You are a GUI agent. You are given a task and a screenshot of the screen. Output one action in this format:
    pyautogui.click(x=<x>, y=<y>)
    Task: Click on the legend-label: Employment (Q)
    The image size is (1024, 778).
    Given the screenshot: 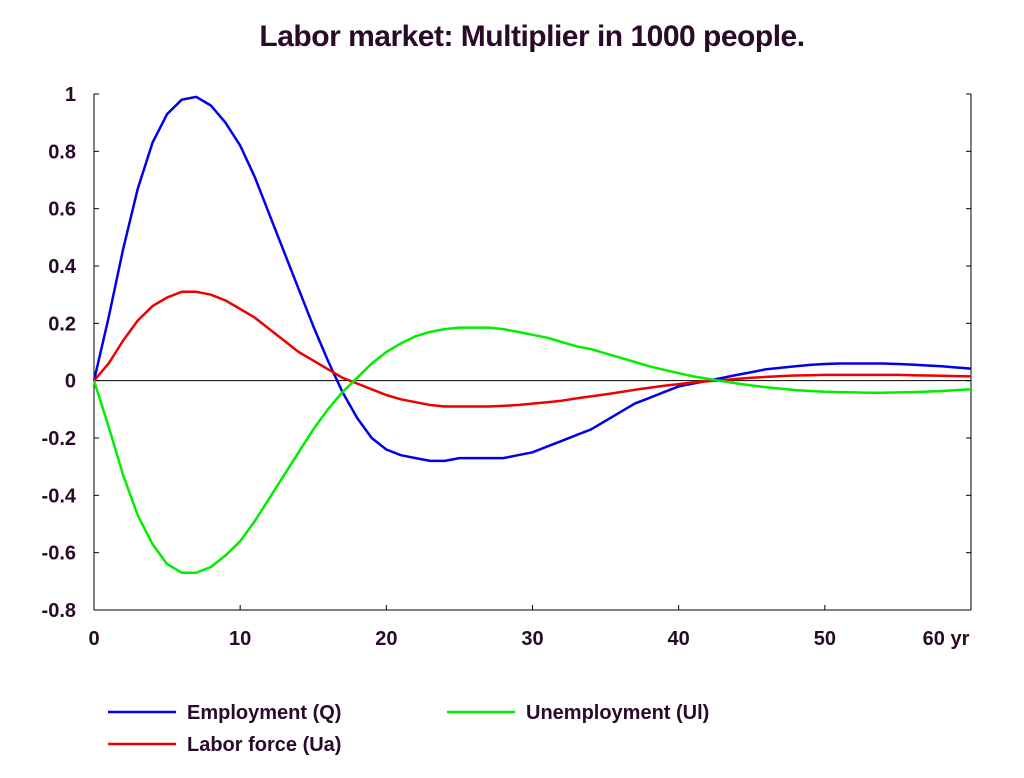 What is the action you would take?
    pyautogui.click(x=264, y=713)
    